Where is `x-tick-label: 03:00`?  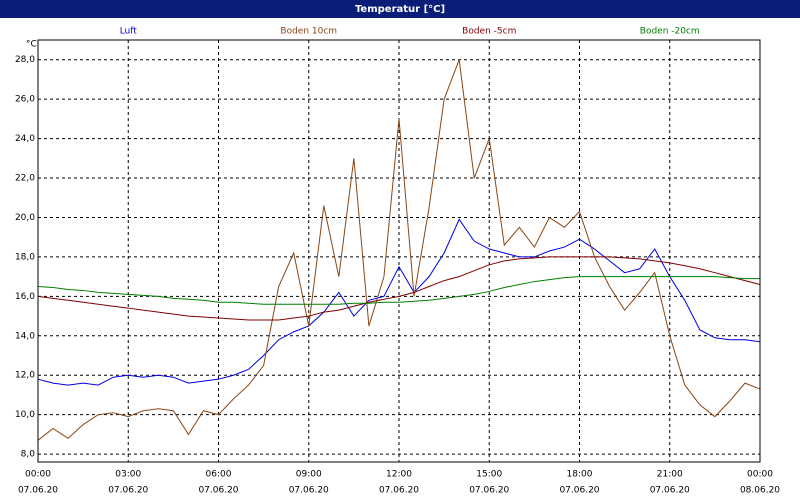 x-tick-label: 03:00 is located at coordinates (128, 475).